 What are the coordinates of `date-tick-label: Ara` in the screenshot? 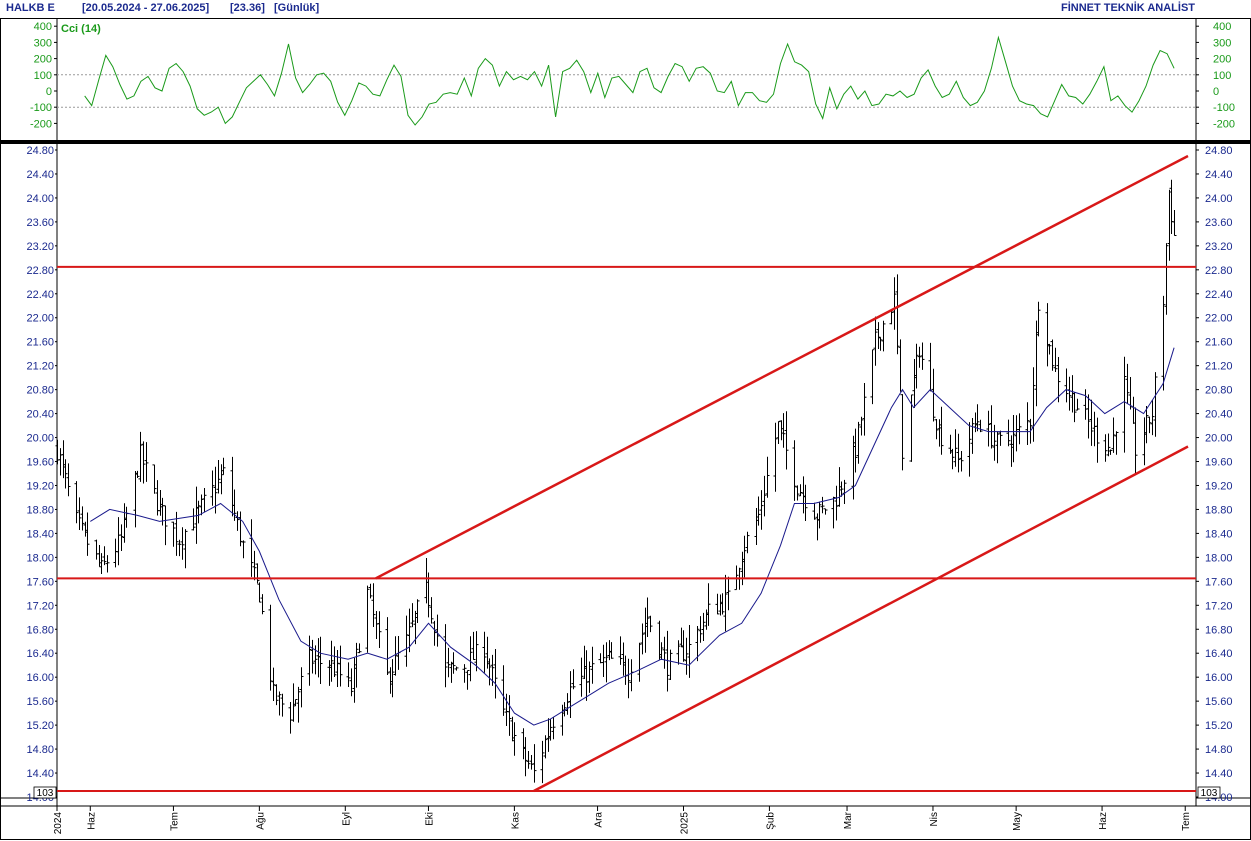 It's located at (599, 820).